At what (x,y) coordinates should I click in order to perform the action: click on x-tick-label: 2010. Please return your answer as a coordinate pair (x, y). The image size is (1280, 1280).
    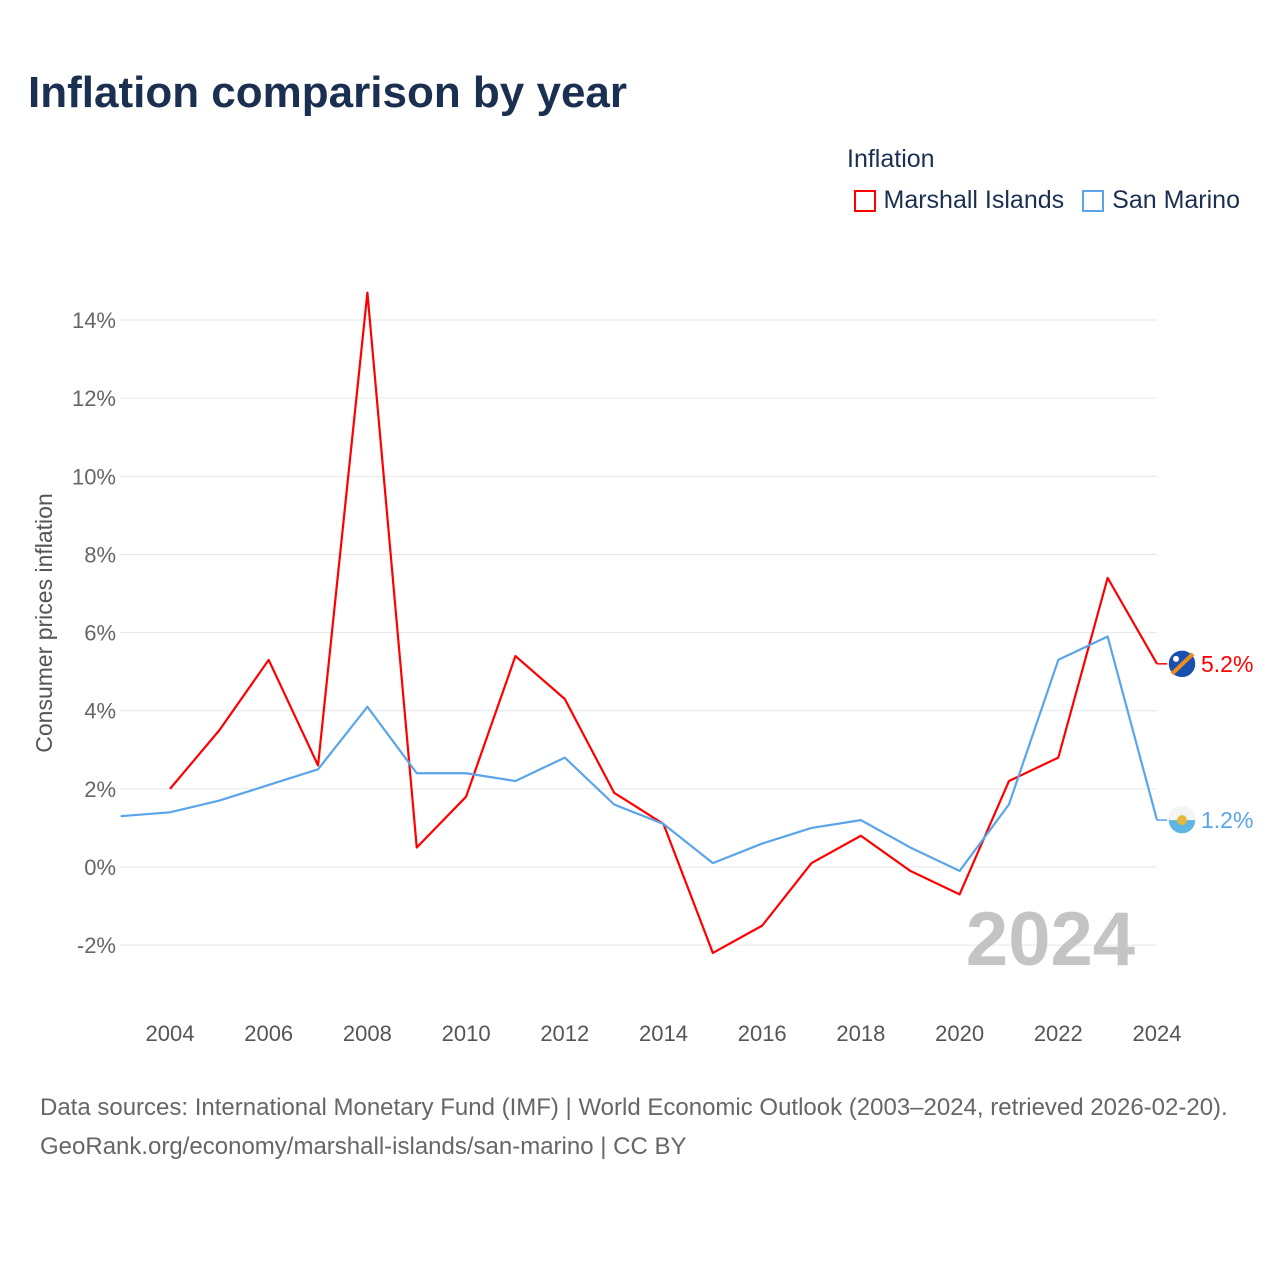
    Looking at the image, I should click on (466, 1033).